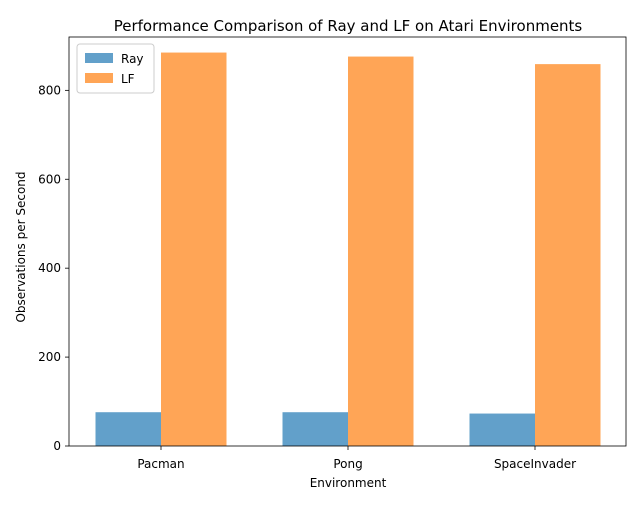 Image resolution: width=640 pixels, height=508 pixels. I want to click on legend-swatch-lf, so click(99, 78).